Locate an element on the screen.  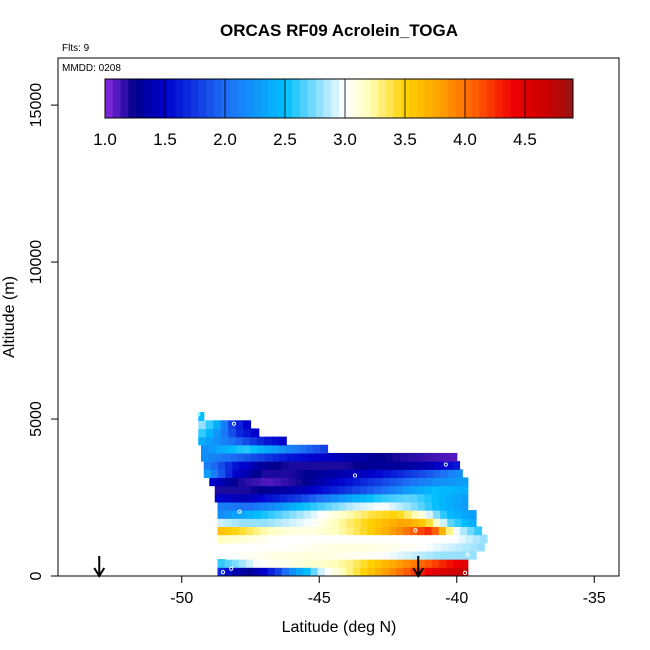
colorbar-tick-label: 4.5 is located at coordinates (525, 139).